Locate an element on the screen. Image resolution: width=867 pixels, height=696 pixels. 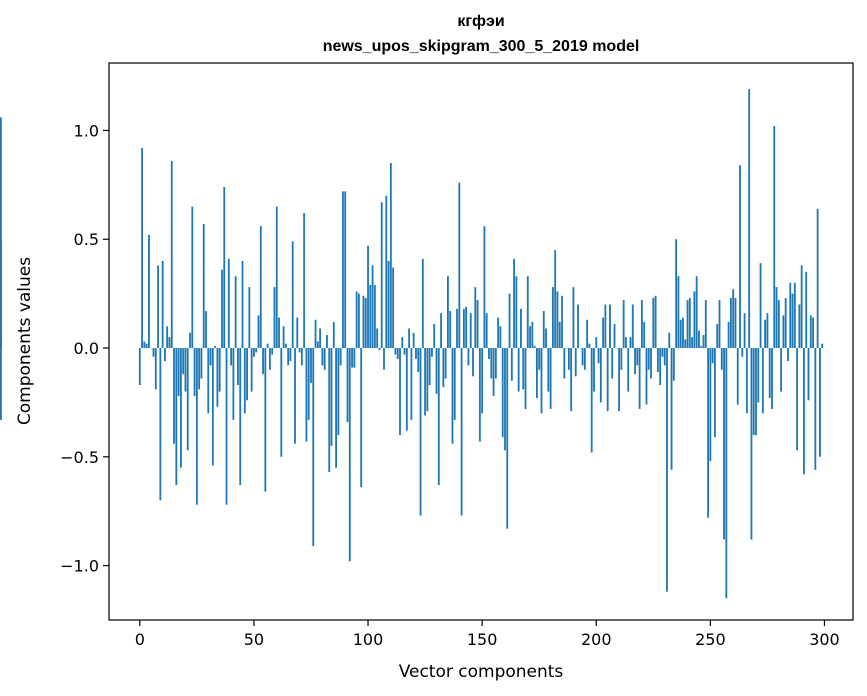
y-tick-label: −0.5 is located at coordinates (79, 457).